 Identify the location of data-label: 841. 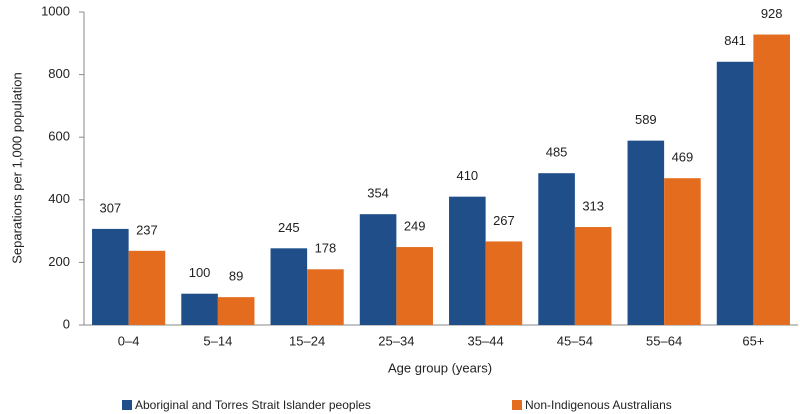
(735, 40).